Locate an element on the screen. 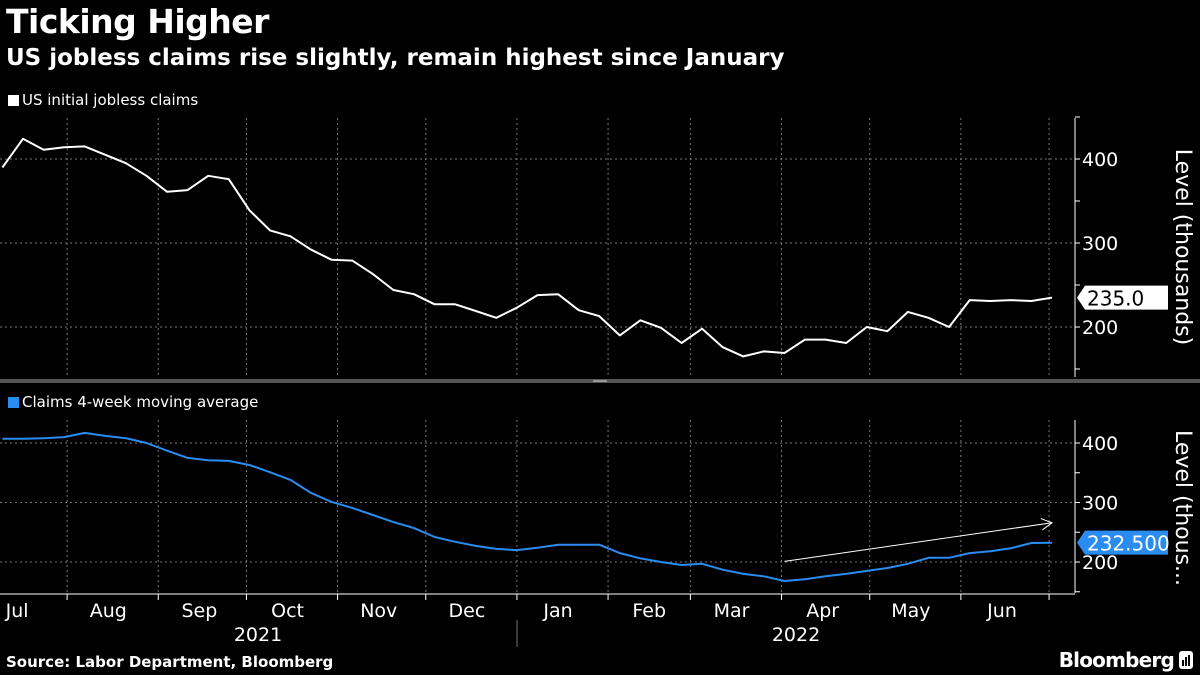 The height and width of the screenshot is (675, 1200). legend-swatch-white is located at coordinates (13, 100).